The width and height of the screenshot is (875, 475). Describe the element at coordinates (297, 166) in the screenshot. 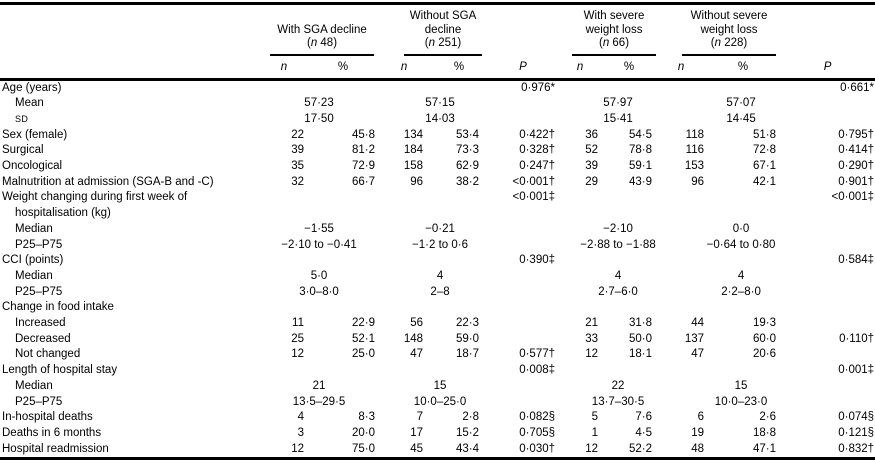

I see `n-cell: 35` at that location.